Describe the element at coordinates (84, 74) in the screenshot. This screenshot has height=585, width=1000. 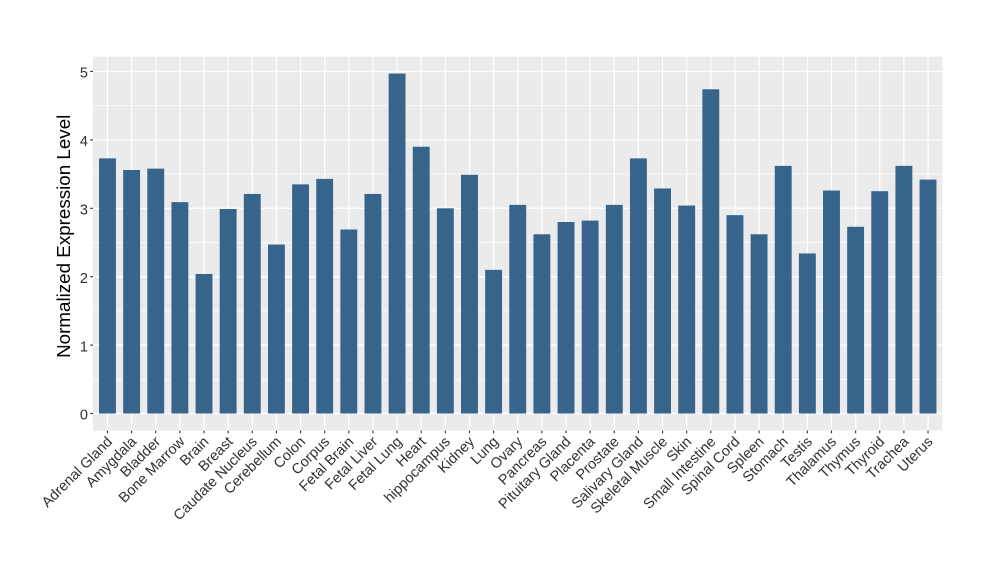
I see `svg-text: 5` at that location.